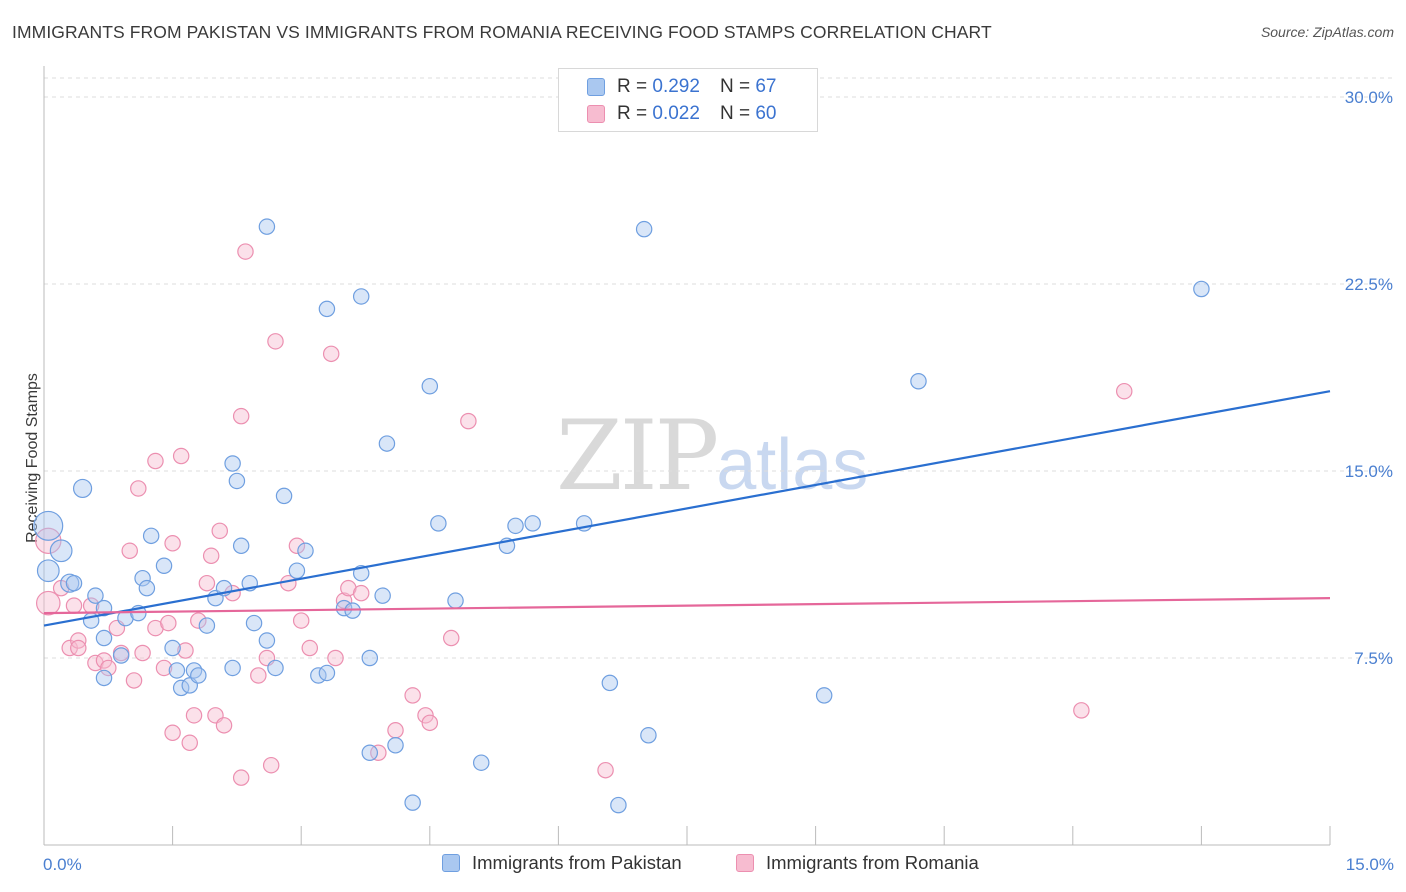 The width and height of the screenshot is (1406, 892). What do you see at coordinates (1327, 32) in the screenshot?
I see `source-credit: Source: ZipAtlas.com` at bounding box center [1327, 32].